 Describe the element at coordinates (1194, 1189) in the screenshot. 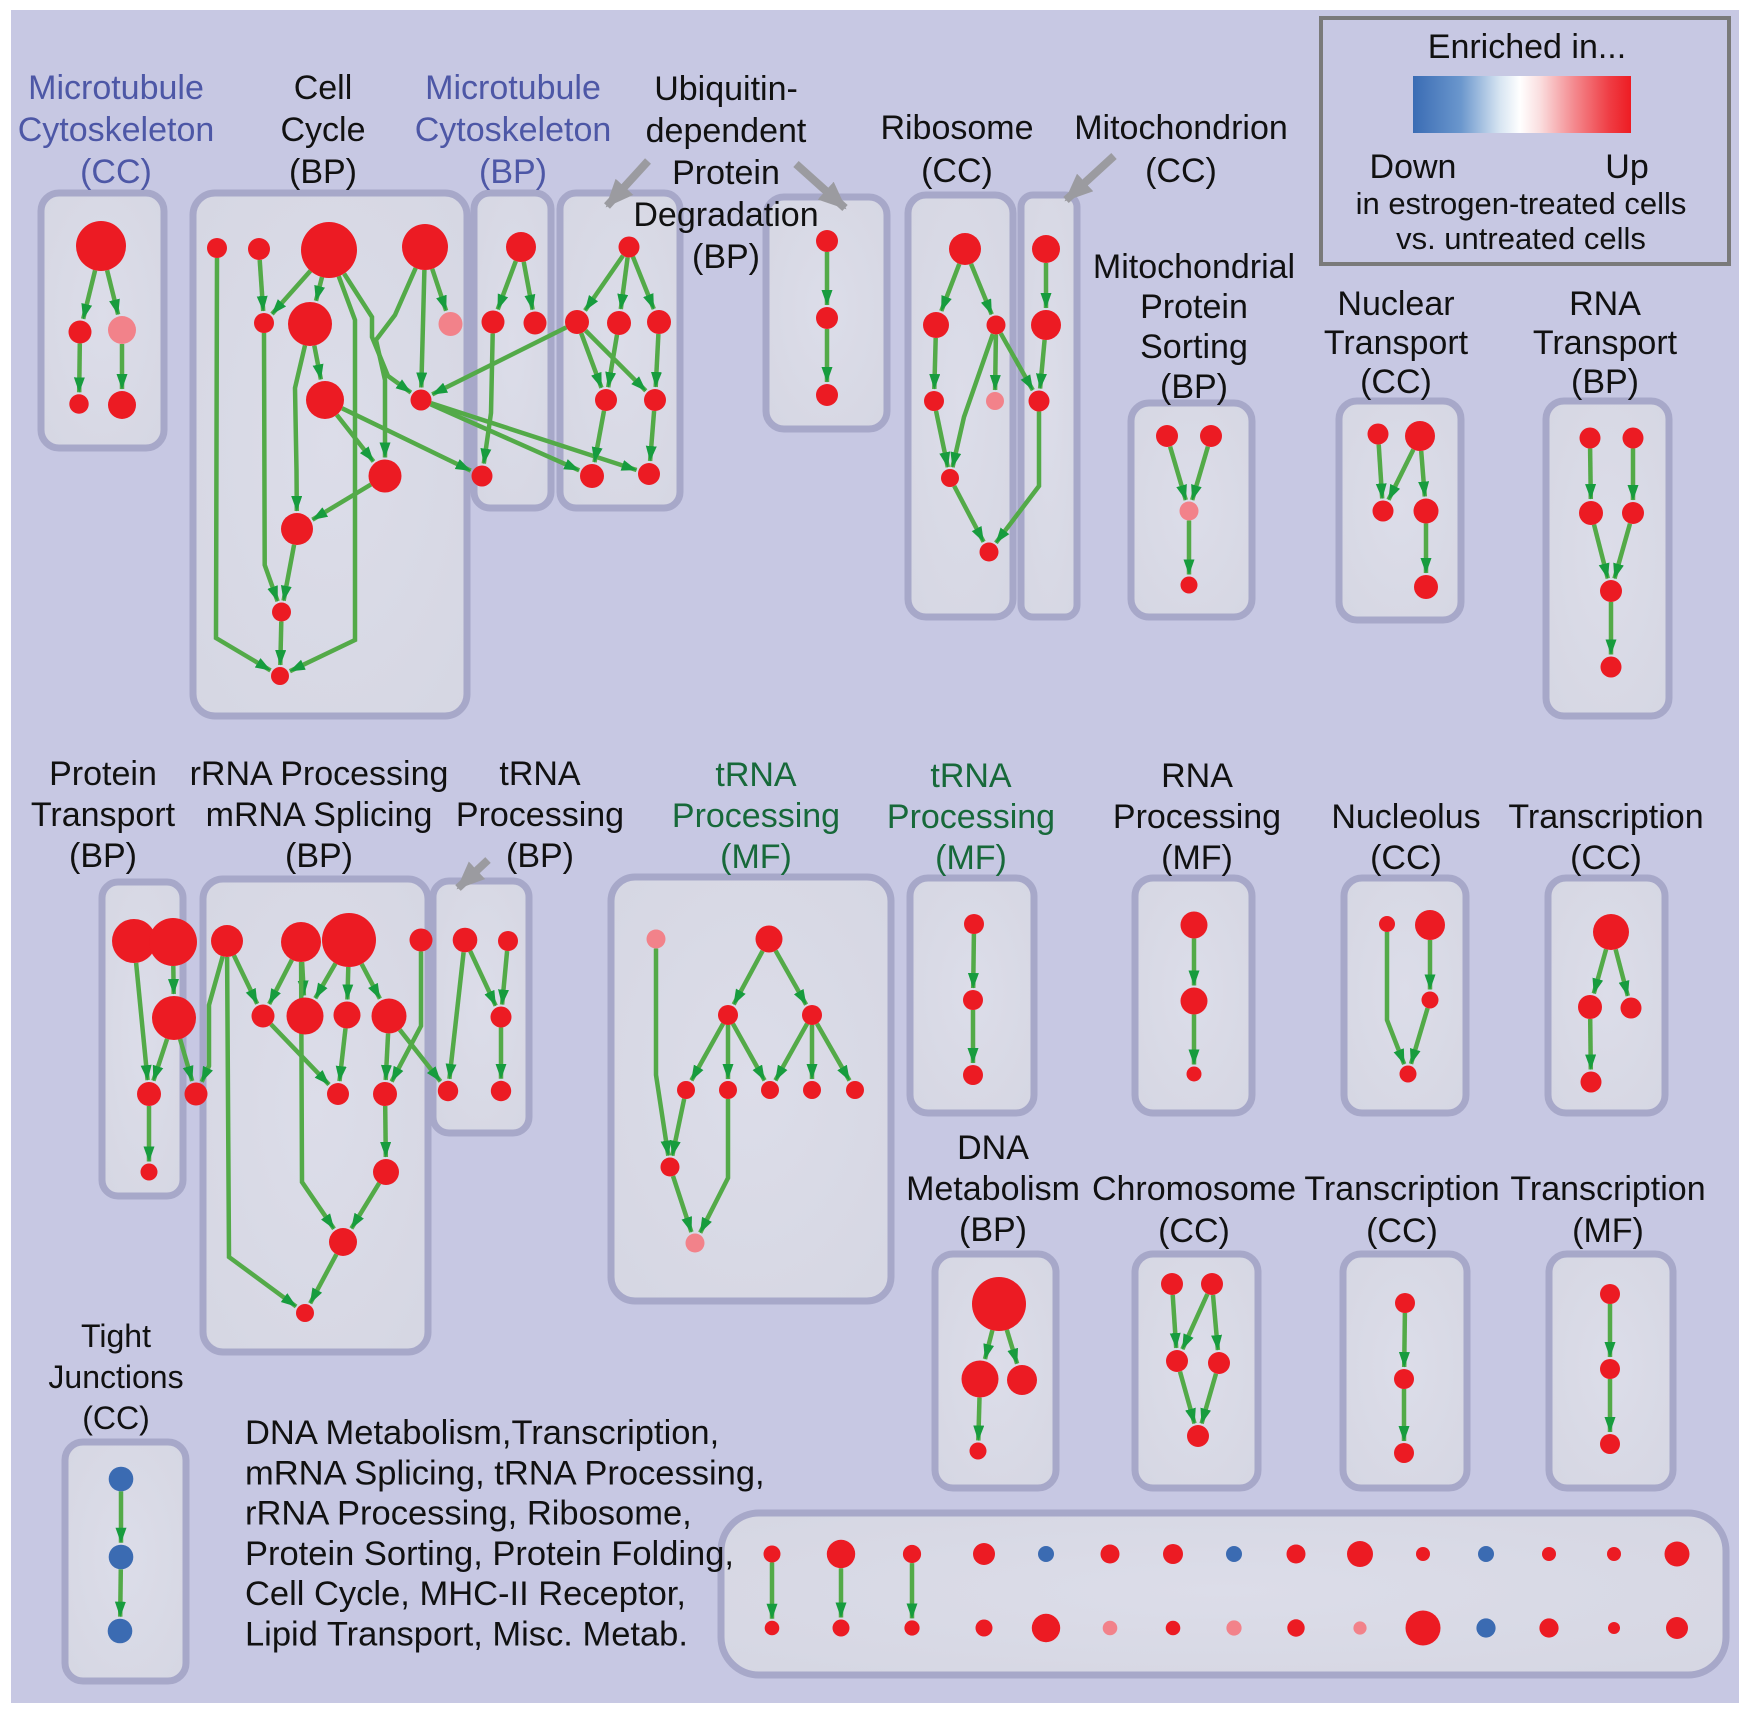

I see `svg-text: Chromosome` at that location.